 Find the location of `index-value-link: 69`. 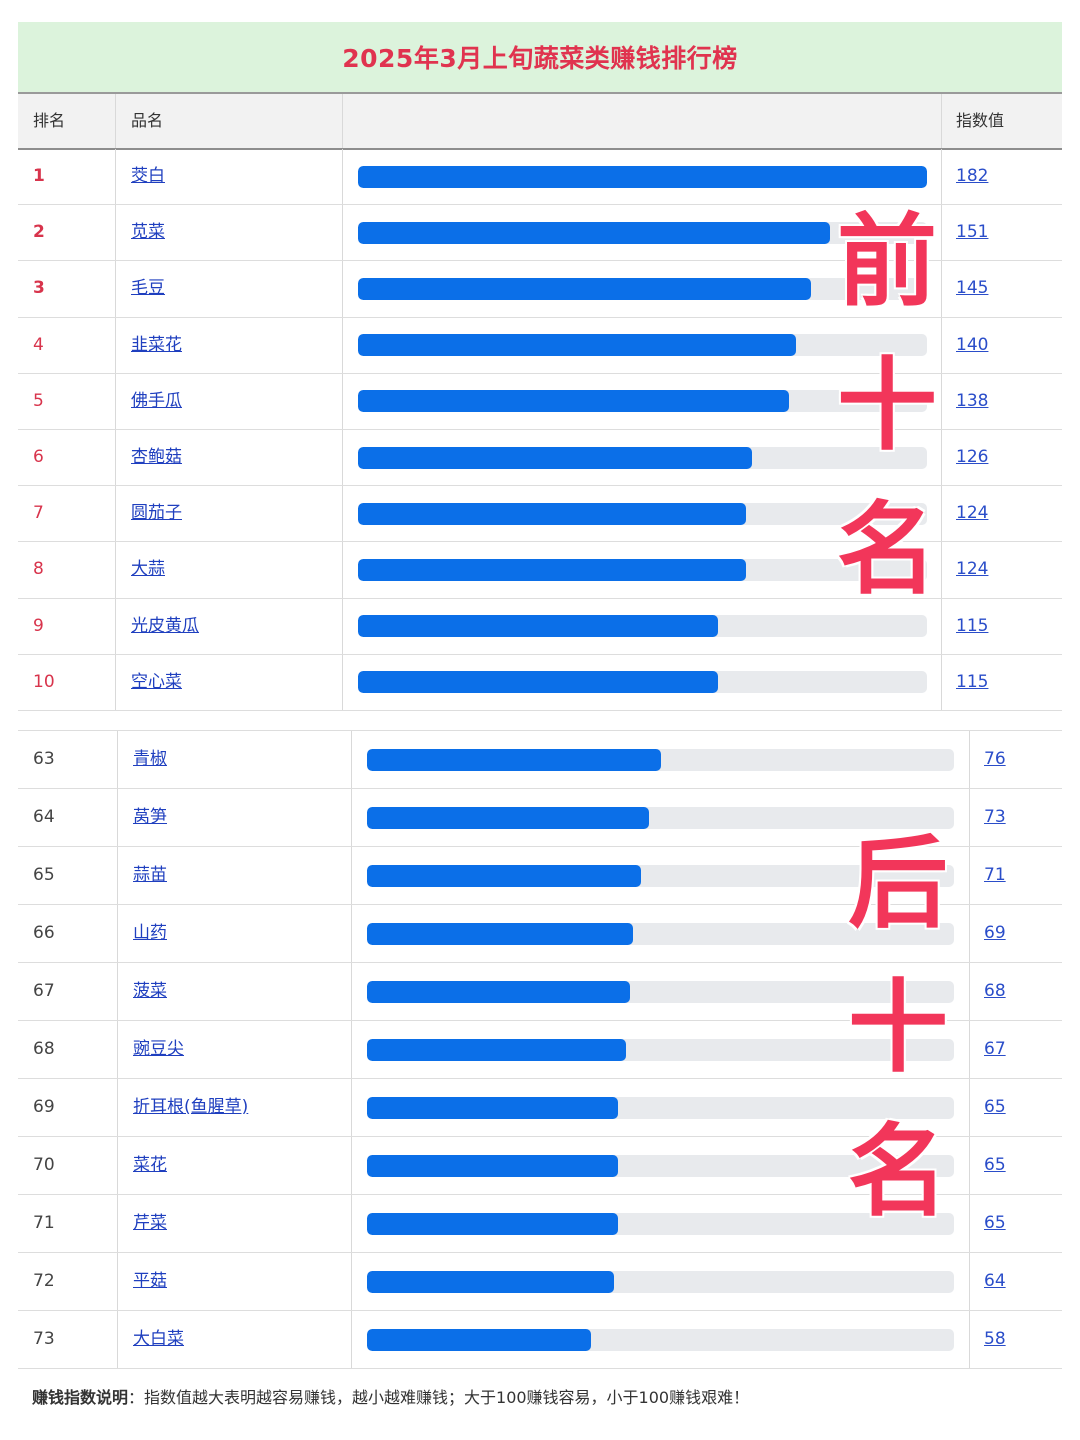

index-value-link: 69 is located at coordinates (995, 933).